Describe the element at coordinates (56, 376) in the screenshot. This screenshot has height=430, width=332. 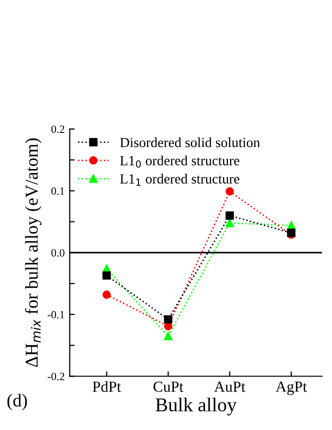
I see `y-tick-label: -0.2` at that location.